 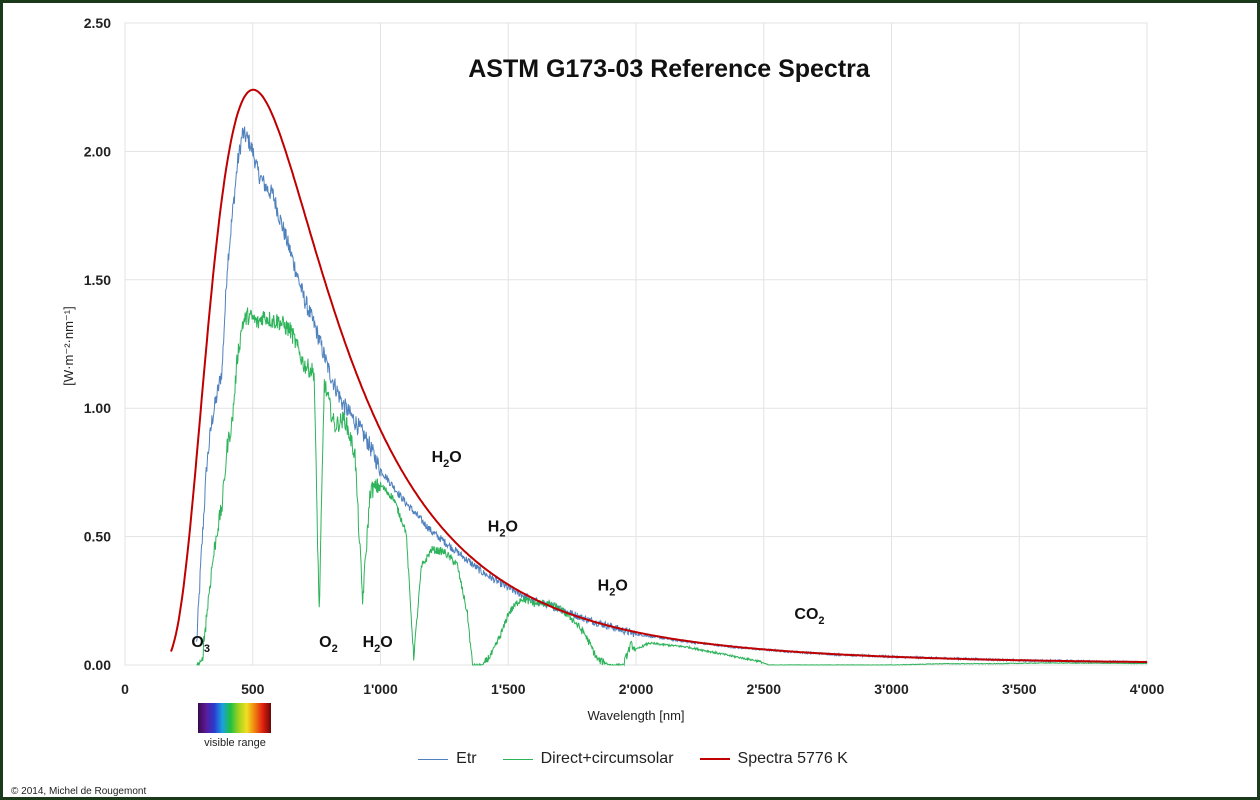 What do you see at coordinates (809, 616) in the screenshot?
I see `absorption-label: CO2` at bounding box center [809, 616].